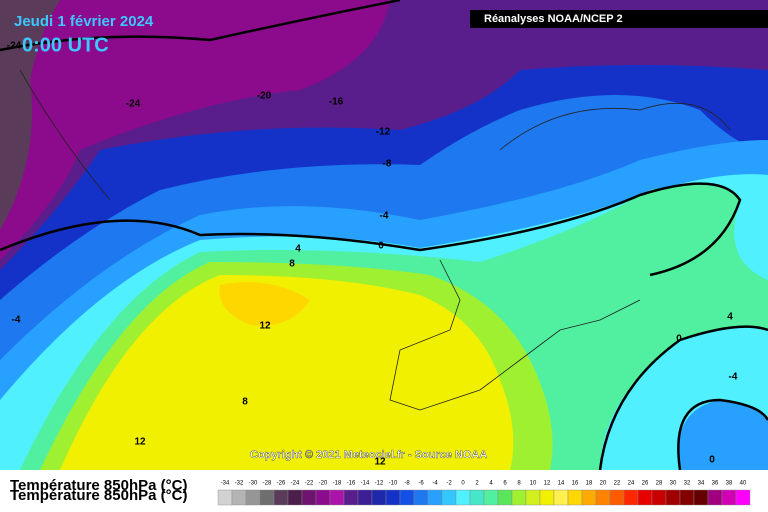  I want to click on source-box, so click(619, 19).